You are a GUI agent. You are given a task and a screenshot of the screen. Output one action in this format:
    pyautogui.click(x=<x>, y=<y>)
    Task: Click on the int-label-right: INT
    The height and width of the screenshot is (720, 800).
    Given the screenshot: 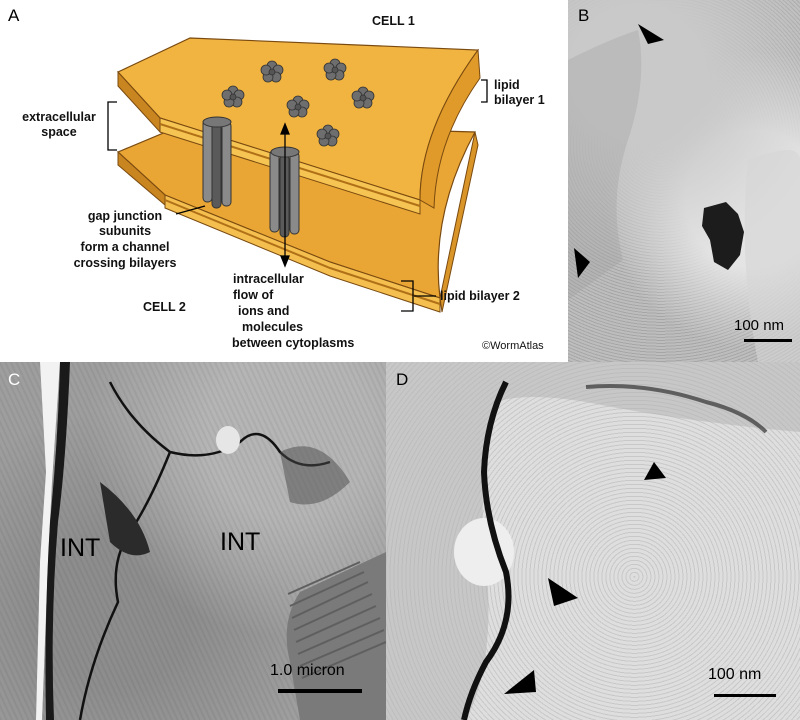 What is the action you would take?
    pyautogui.click(x=240, y=542)
    